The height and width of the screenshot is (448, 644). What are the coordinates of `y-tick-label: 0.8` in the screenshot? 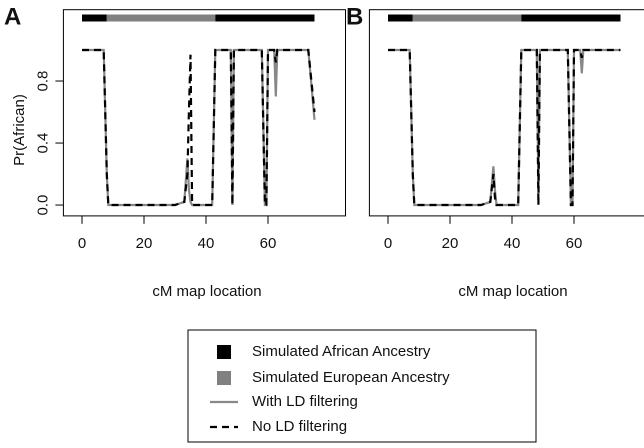 It's located at (42, 81).